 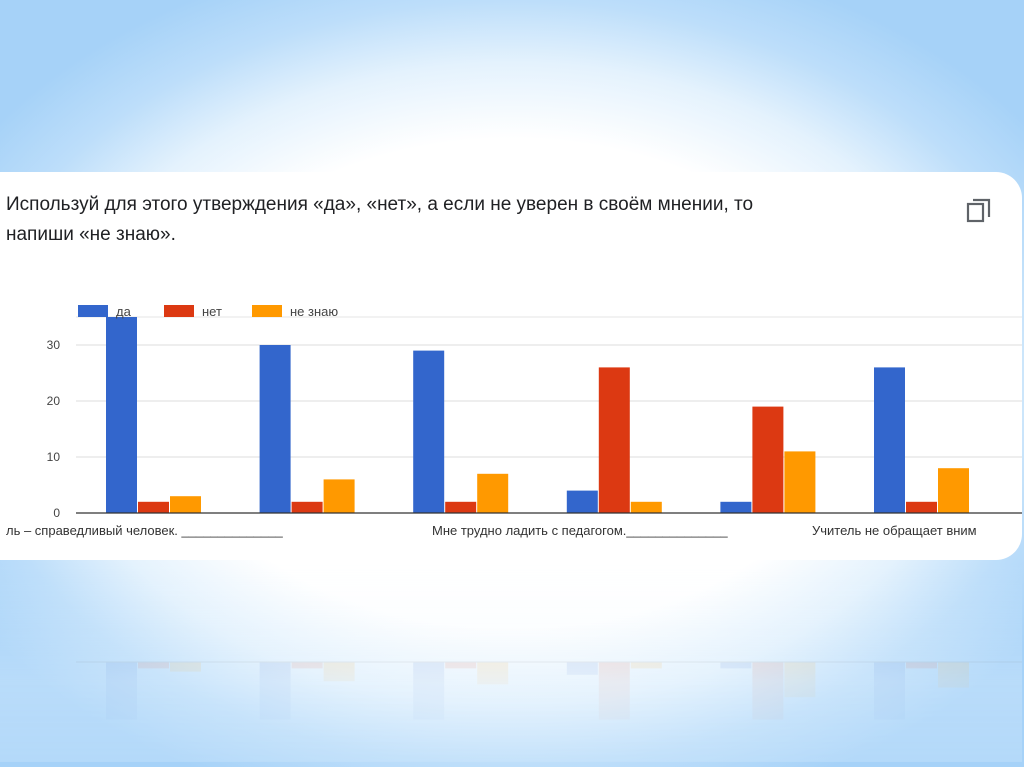 What do you see at coordinates (54, 401) in the screenshot?
I see `y-tick-label: 20` at bounding box center [54, 401].